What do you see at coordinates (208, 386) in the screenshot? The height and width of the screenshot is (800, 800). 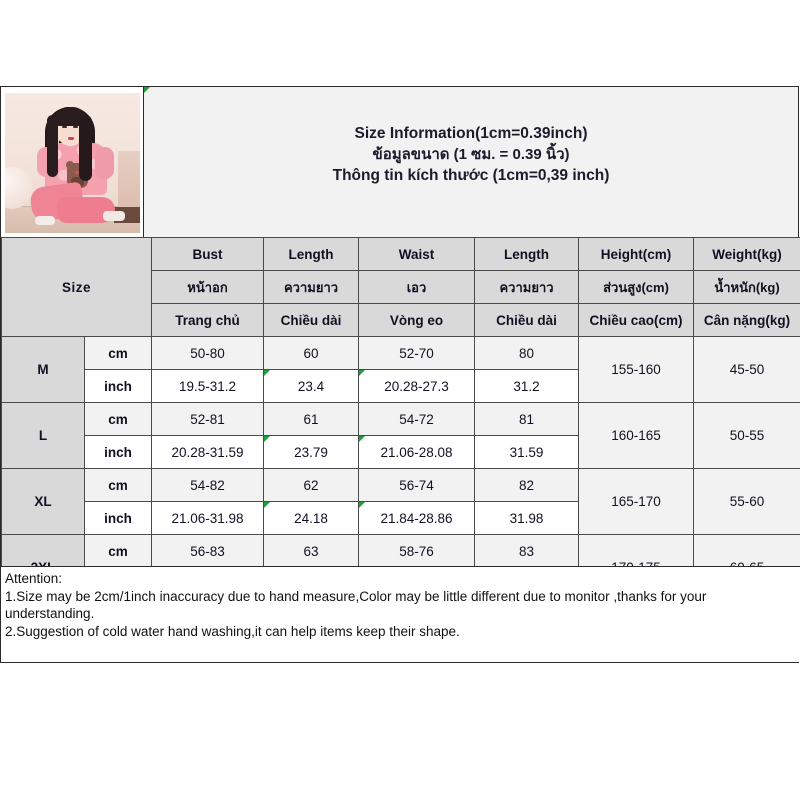 I see `cell-bust-inch-m: 19.5-31.2` at bounding box center [208, 386].